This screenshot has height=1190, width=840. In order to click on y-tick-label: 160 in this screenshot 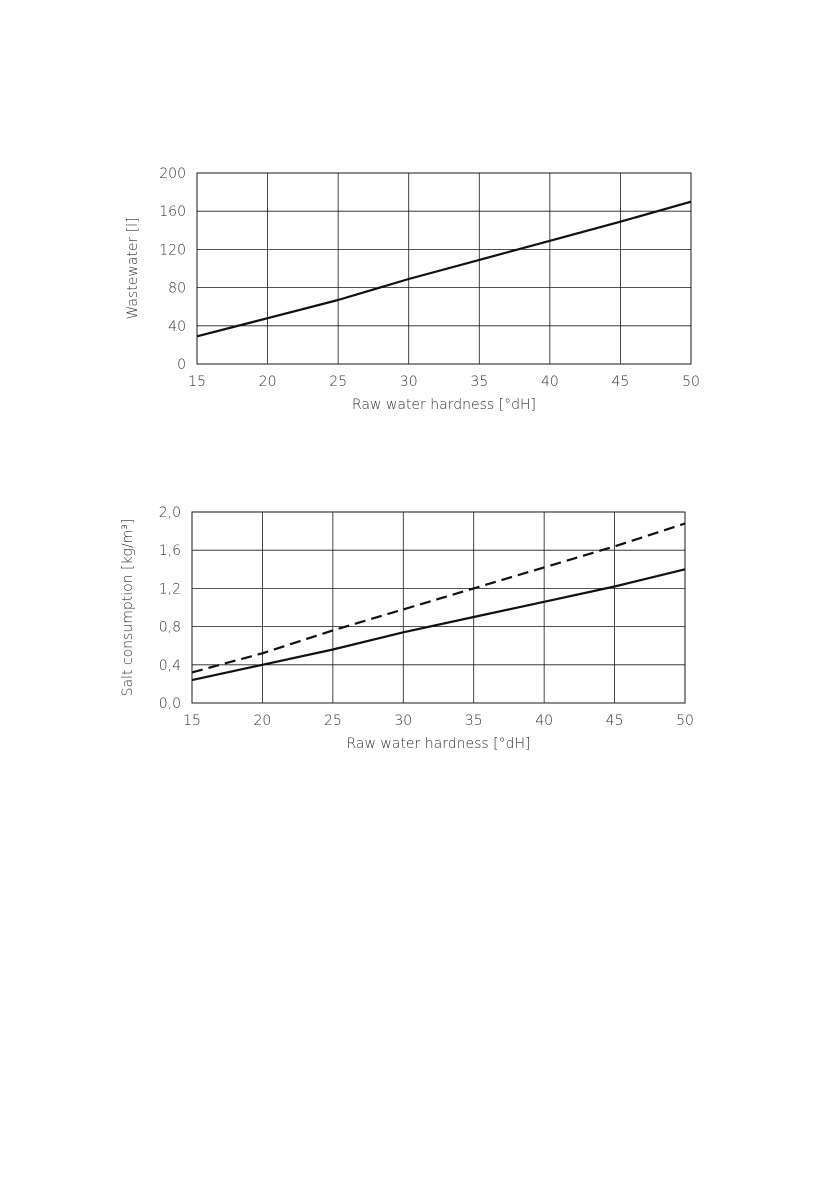, I will do `click(172, 212)`.